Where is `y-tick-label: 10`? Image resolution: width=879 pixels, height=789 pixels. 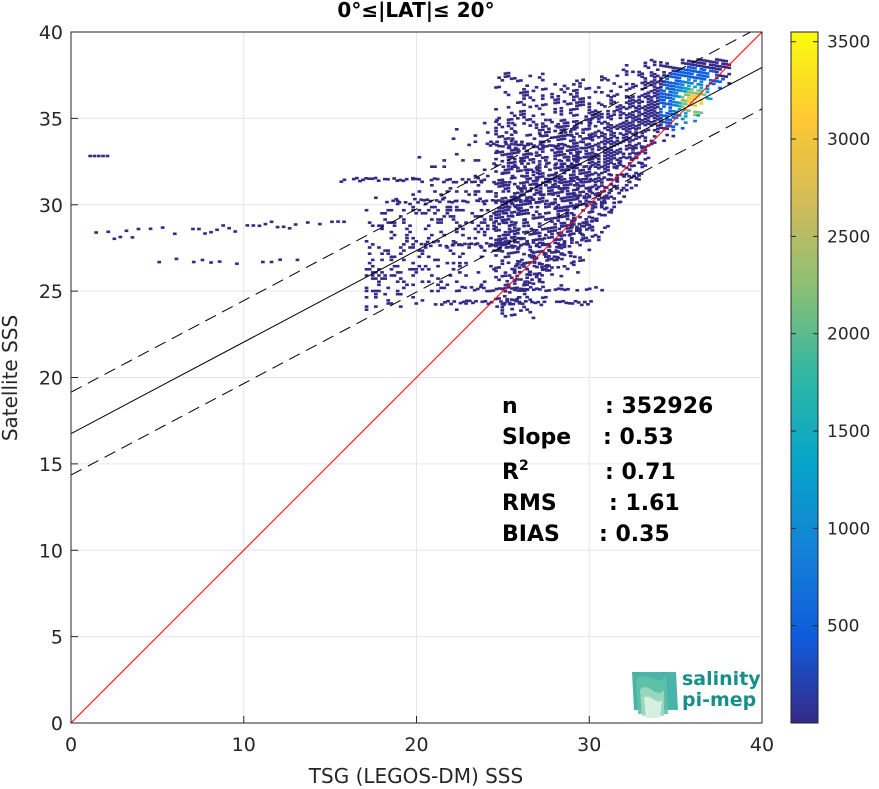
y-tick-label: 10 is located at coordinates (51, 551).